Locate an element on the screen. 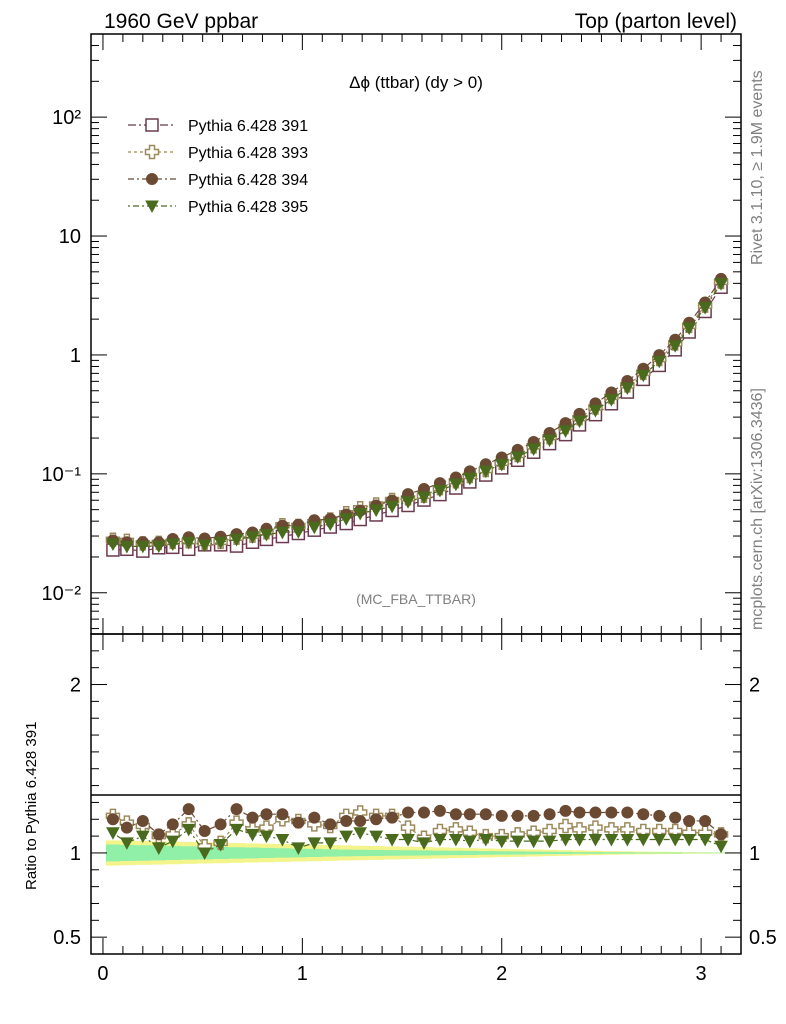 This screenshot has height=1024, width=786. legend-label: Pythia 6.428 393 is located at coordinates (248, 153).